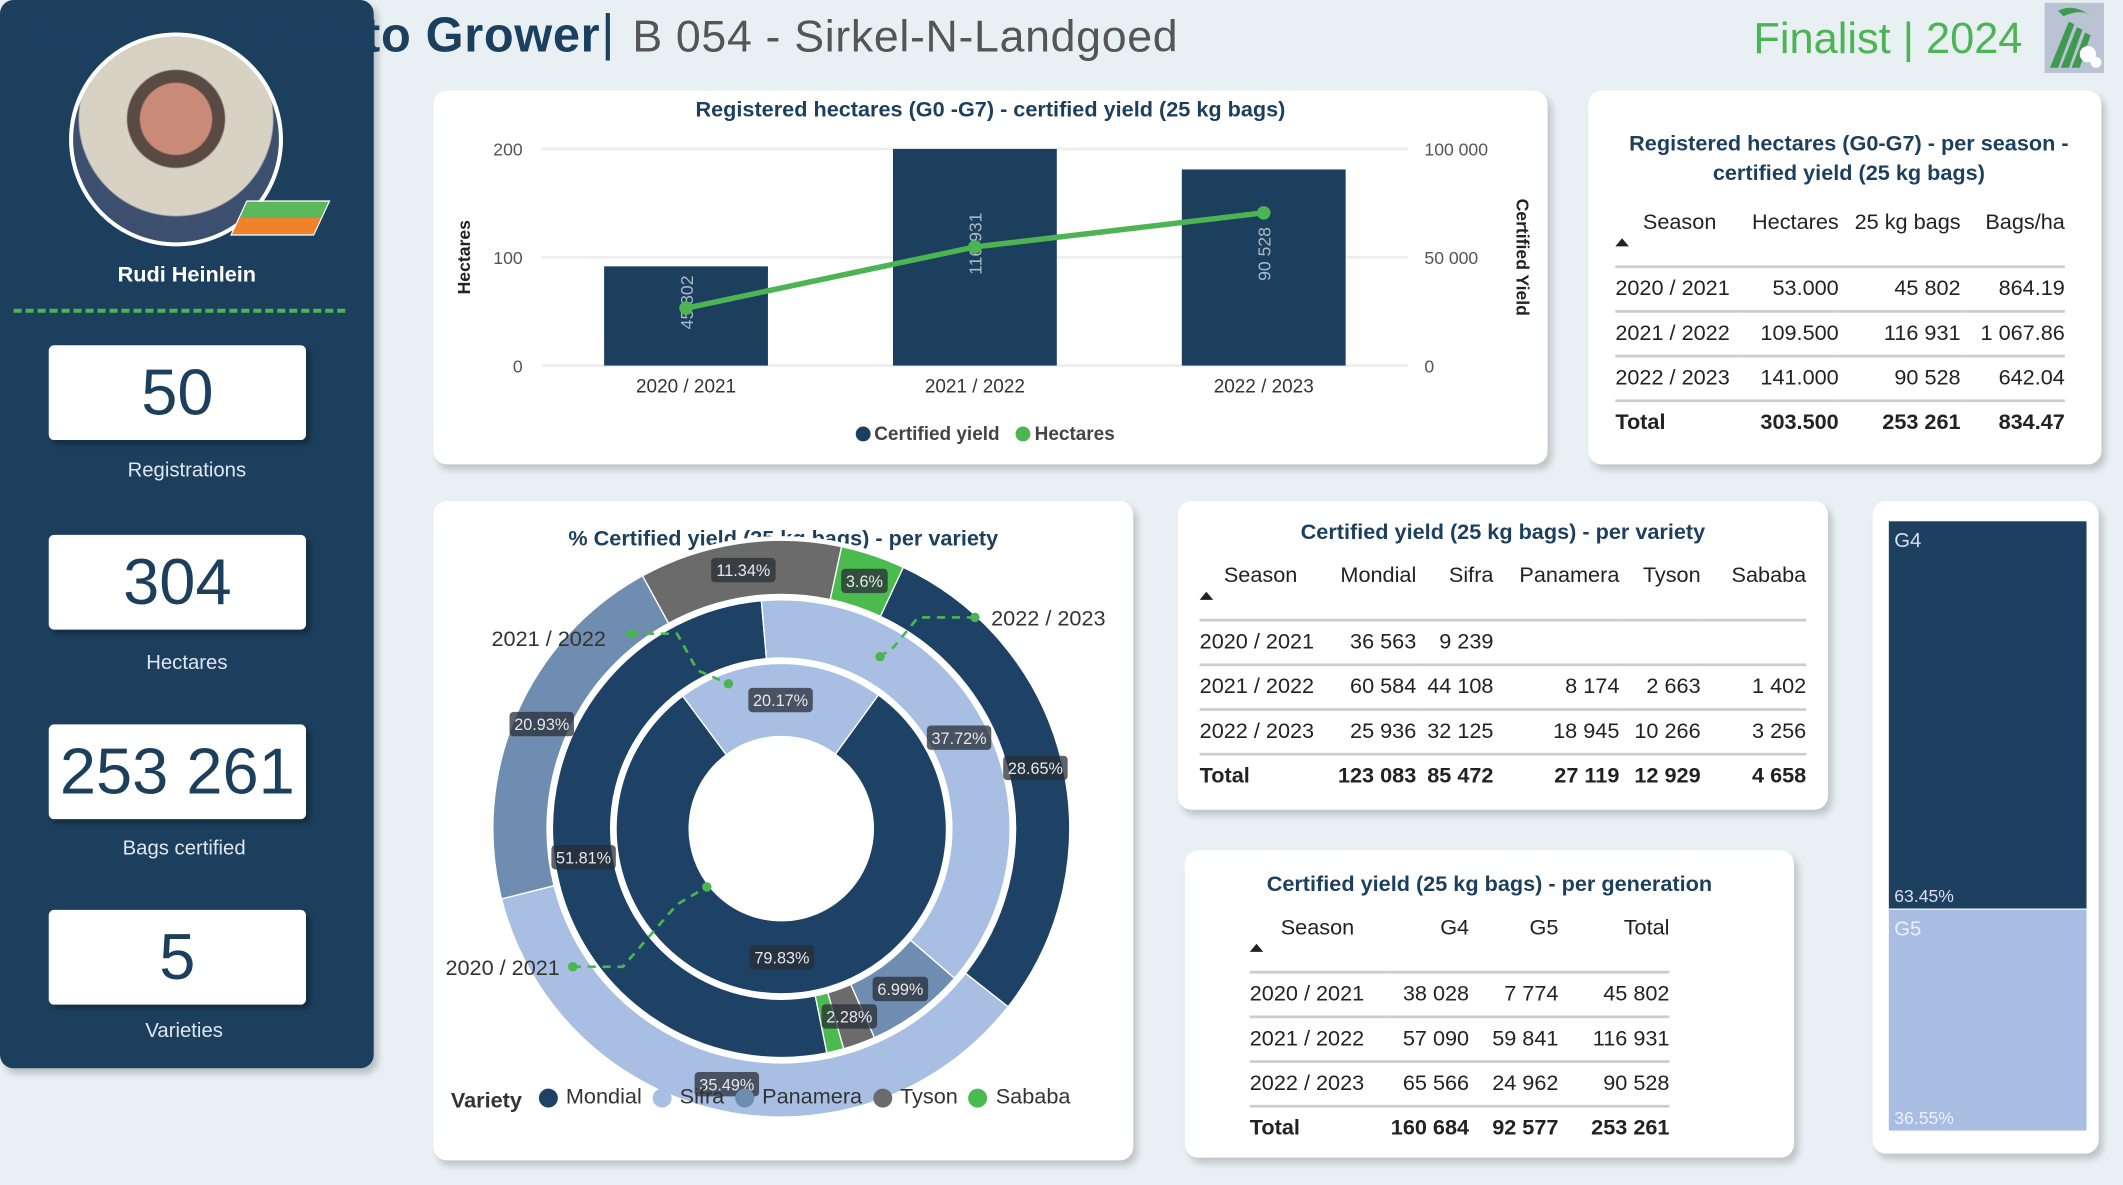 The image size is (2123, 1185). Describe the element at coordinates (812, 1097) in the screenshot. I see `legend-label: Panamera` at that location.